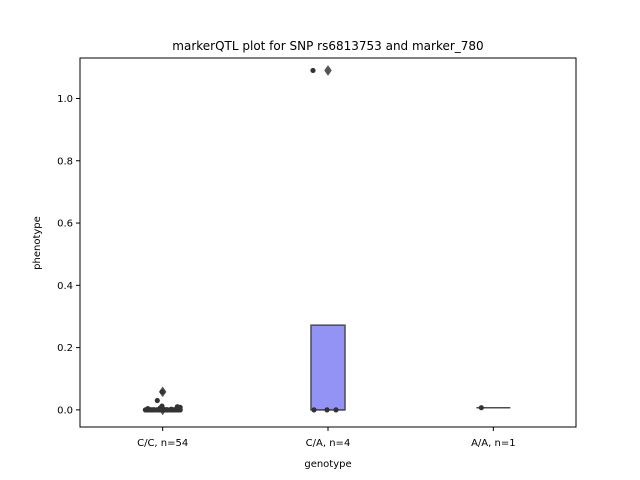 The image size is (640, 480). I want to click on y-tick-label: 0.4, so click(65, 286).